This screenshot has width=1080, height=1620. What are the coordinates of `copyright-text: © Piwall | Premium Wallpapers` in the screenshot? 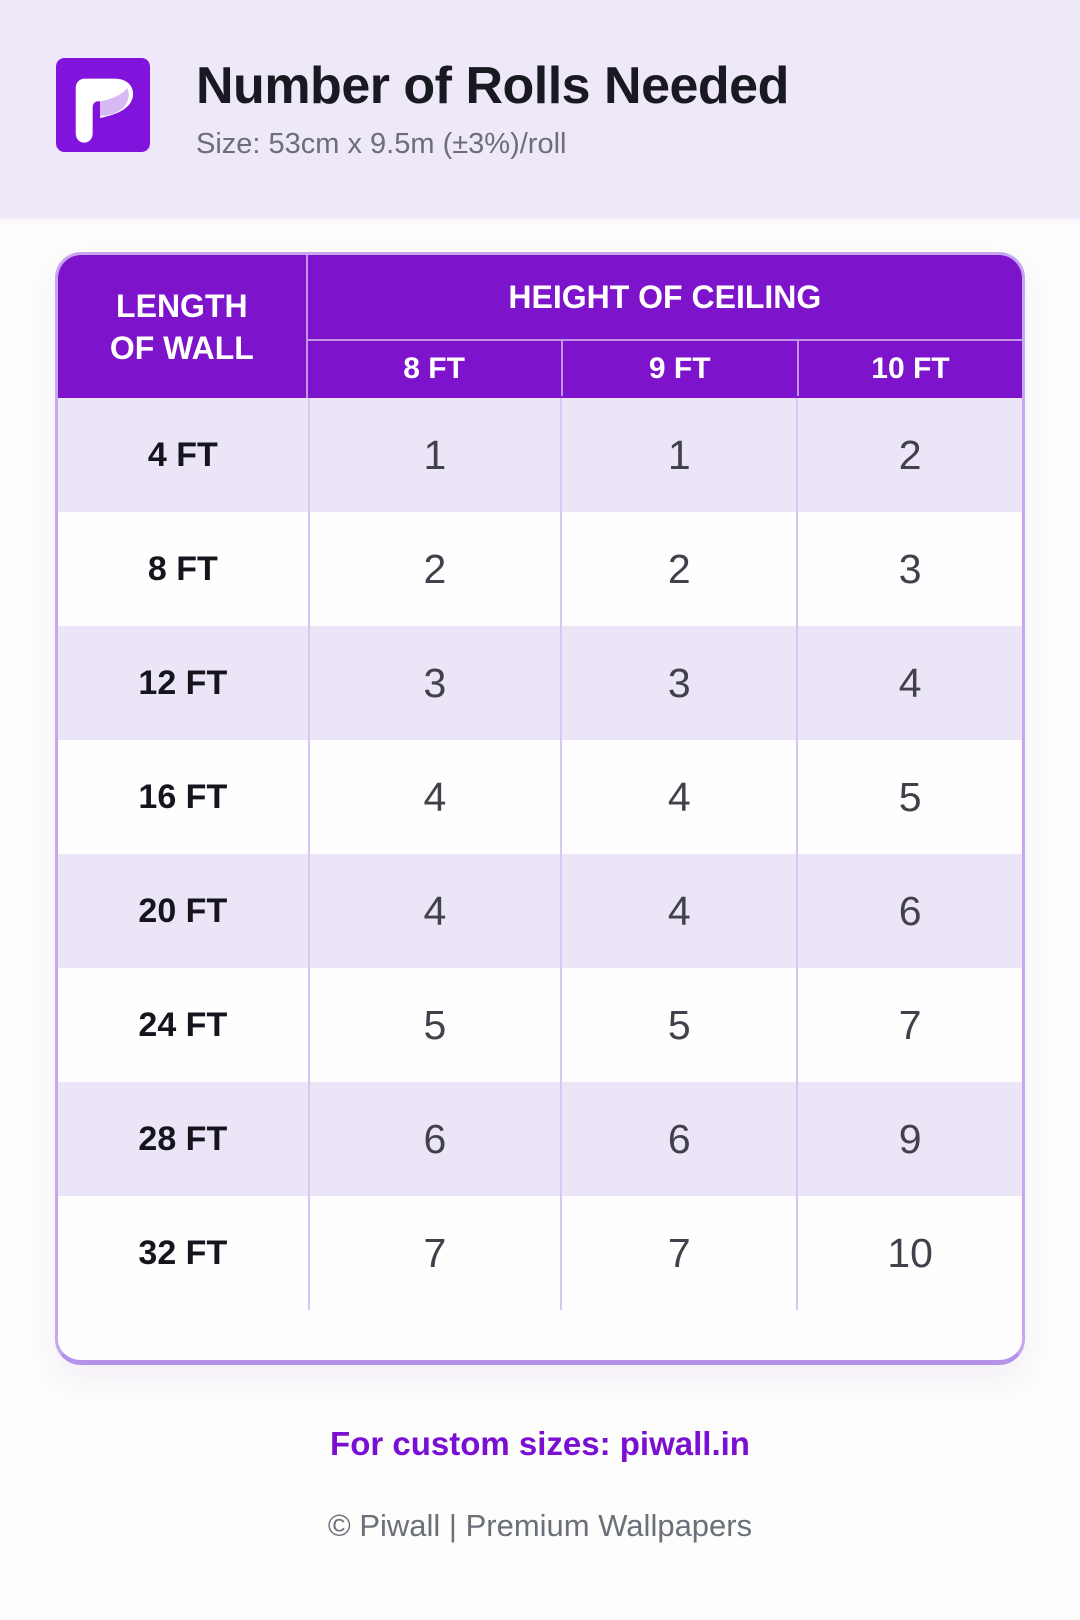 It's located at (540, 1525).